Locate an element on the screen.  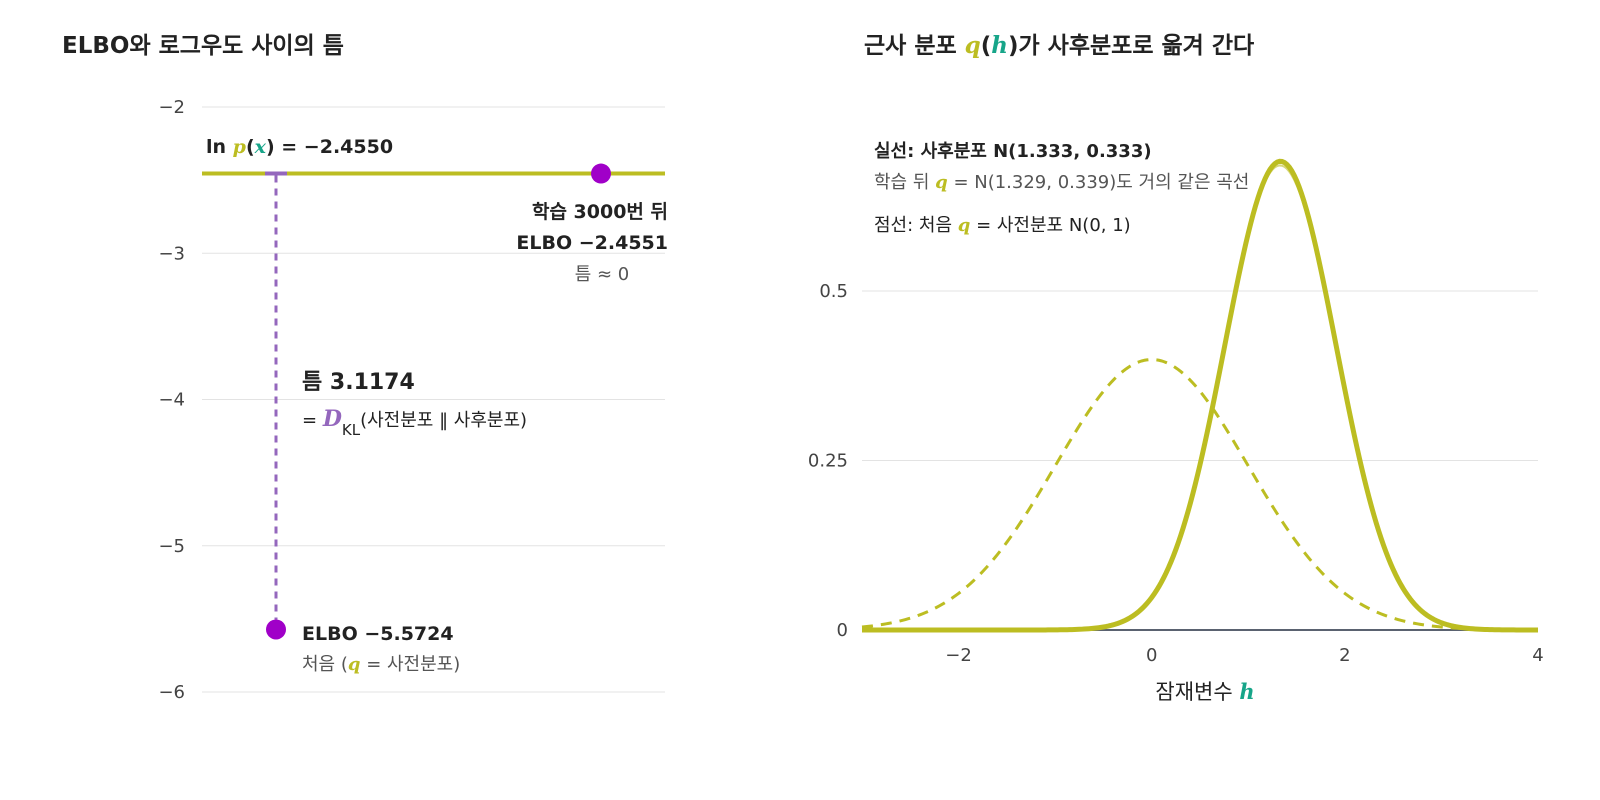
elbo-point-after is located at coordinates (601, 173).